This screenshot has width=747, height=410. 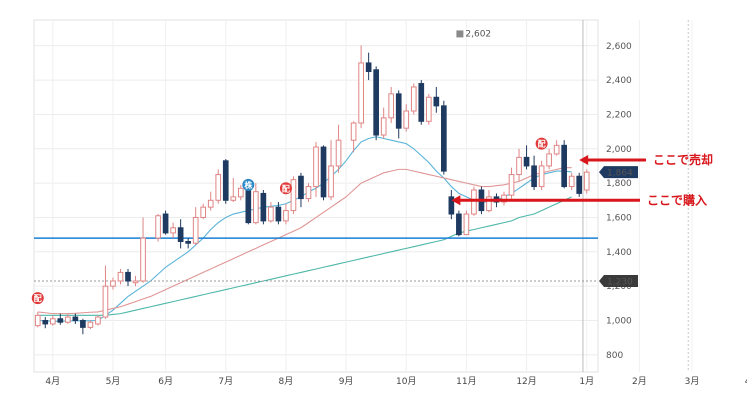 I want to click on current-price-label-box, so click(x=621, y=172).